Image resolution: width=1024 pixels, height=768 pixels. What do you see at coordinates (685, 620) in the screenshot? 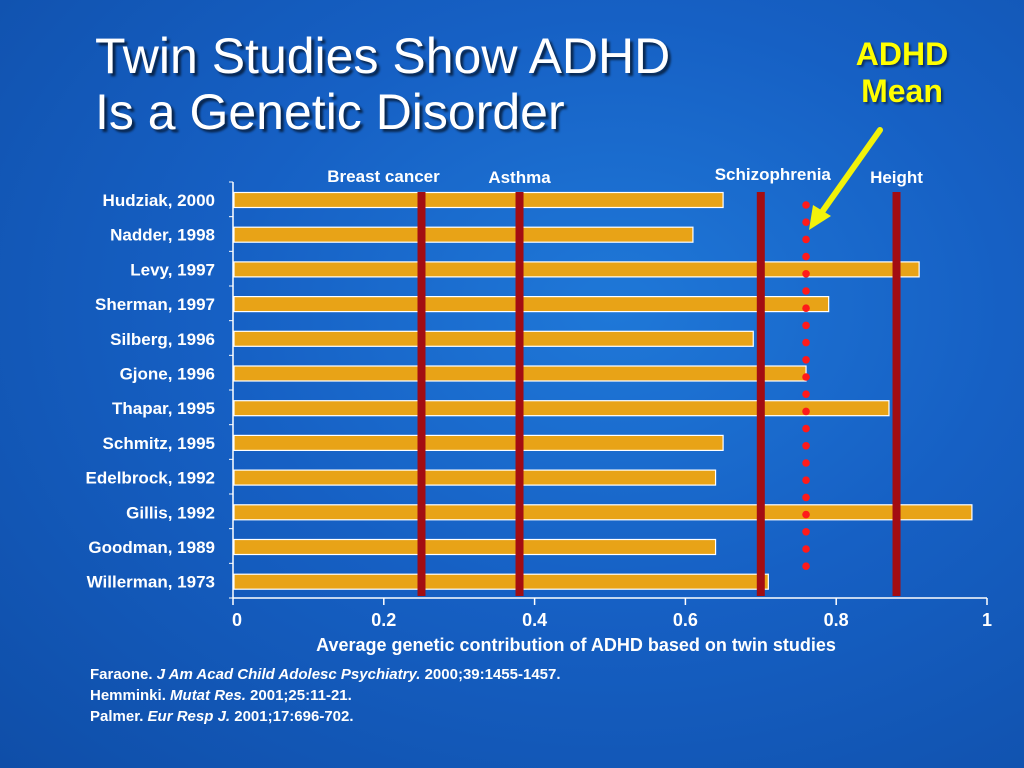
I see `x-tick-label: 0.6` at bounding box center [685, 620].